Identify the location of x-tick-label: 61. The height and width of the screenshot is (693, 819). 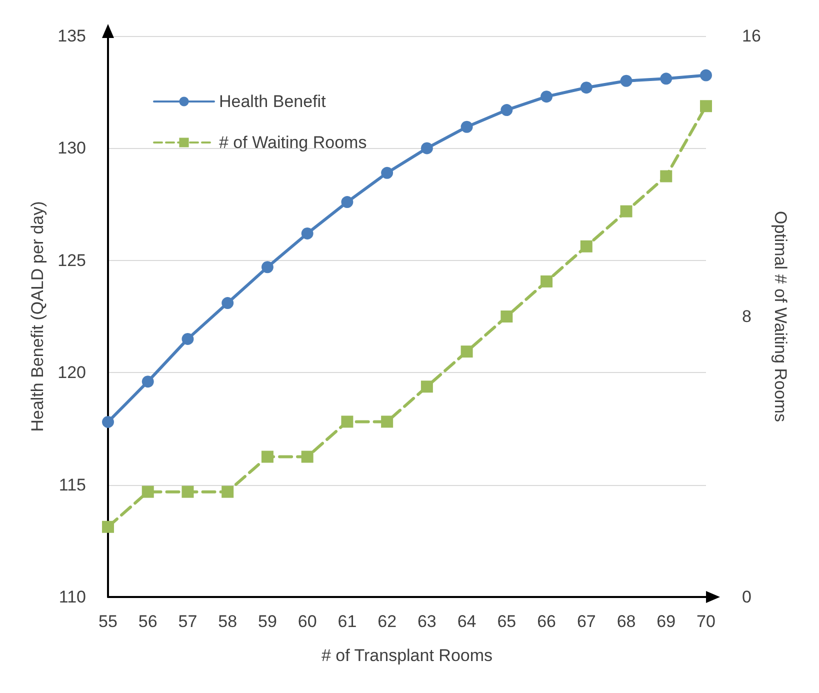
(347, 621).